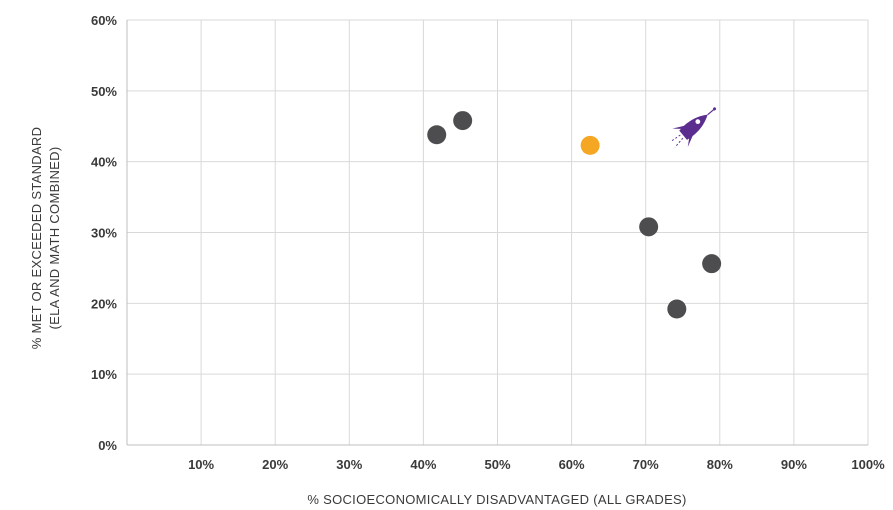 Image resolution: width=893 pixels, height=510 pixels. I want to click on y-axis-title-line-2: (ELA AND MATH COMBINED), so click(54, 238).